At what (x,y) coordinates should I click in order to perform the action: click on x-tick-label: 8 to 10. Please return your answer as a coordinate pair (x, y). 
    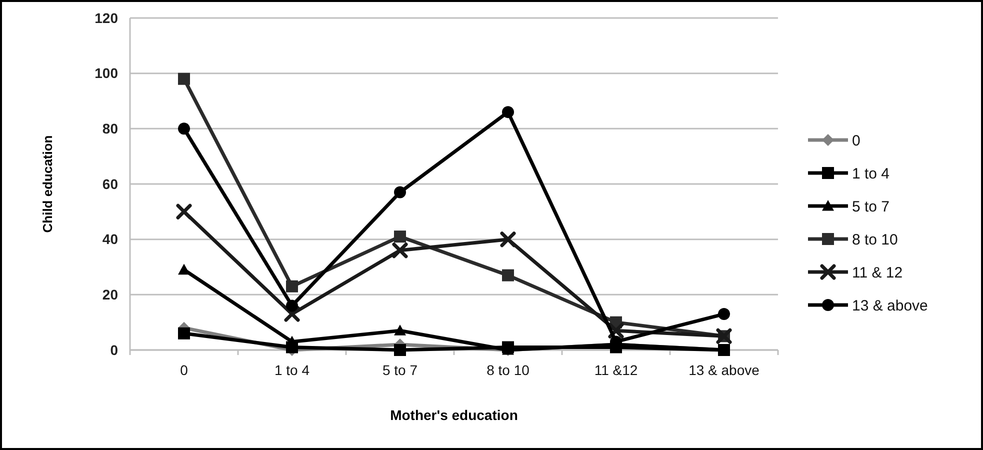
    Looking at the image, I should click on (508, 370).